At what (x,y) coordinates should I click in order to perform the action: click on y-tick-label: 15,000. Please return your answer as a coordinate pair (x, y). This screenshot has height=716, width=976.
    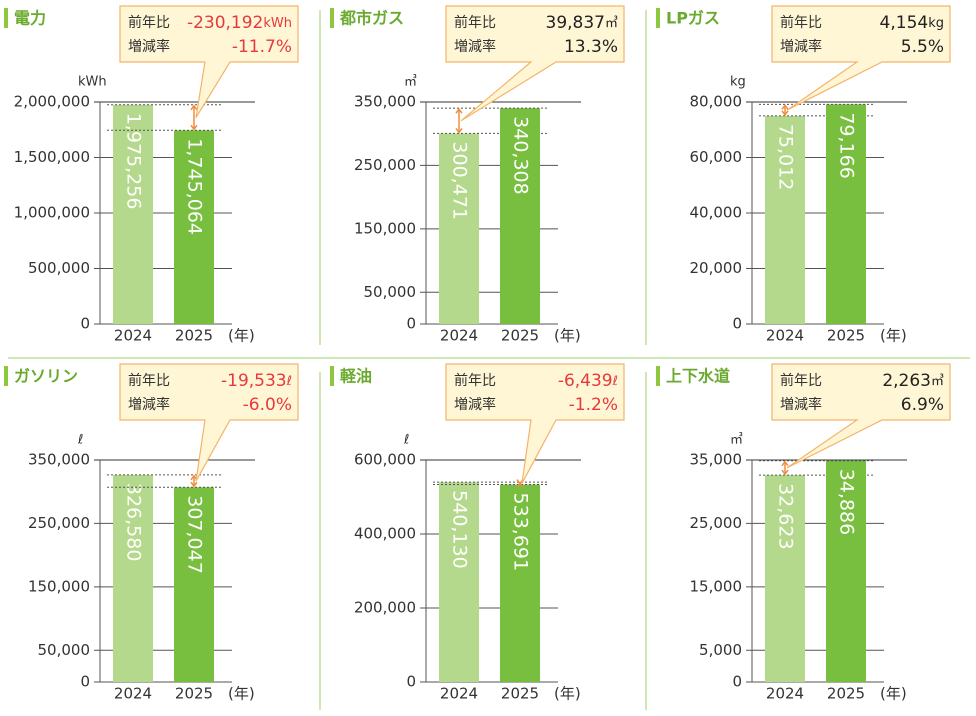
    Looking at the image, I should click on (716, 586).